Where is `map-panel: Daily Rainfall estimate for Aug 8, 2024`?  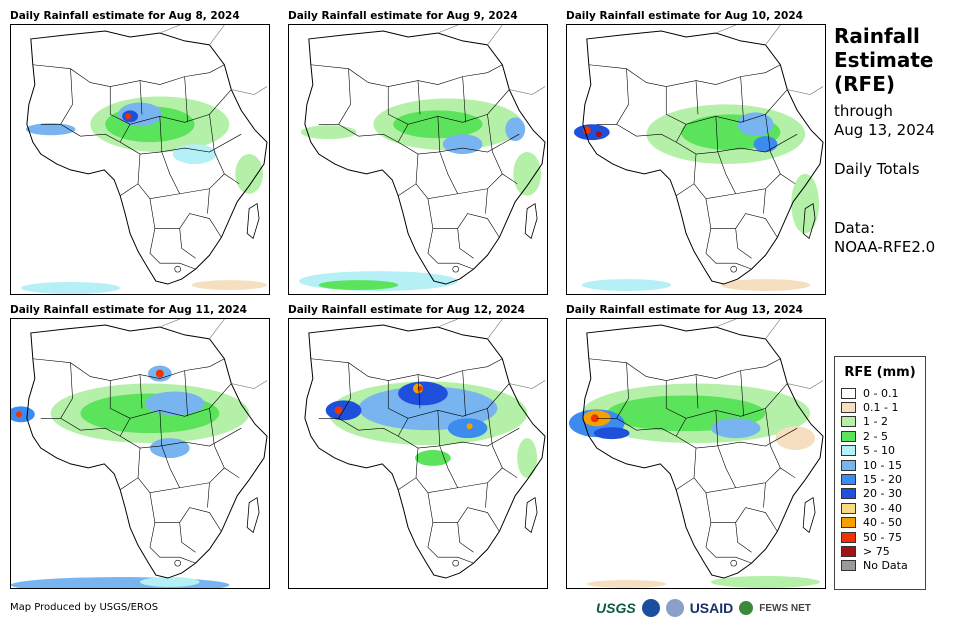 map-panel: Daily Rainfall estimate for Aug 8, 2024 is located at coordinates (140, 155).